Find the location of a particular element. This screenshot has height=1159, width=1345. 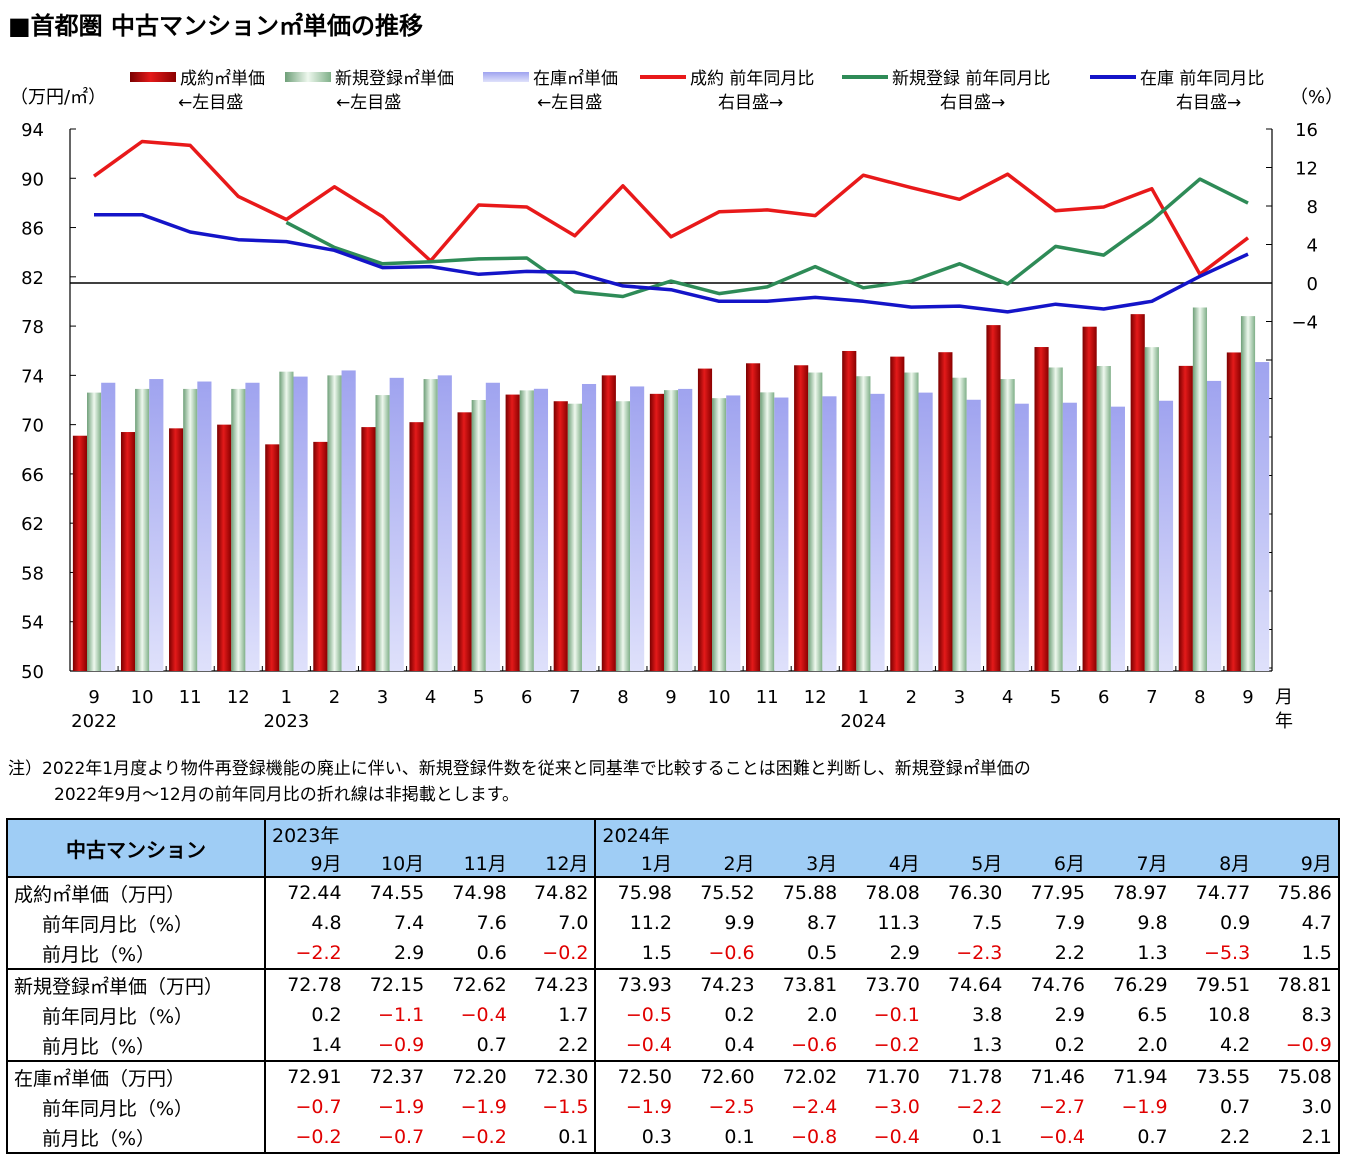

x-tick-label: 2 is located at coordinates (911, 697).